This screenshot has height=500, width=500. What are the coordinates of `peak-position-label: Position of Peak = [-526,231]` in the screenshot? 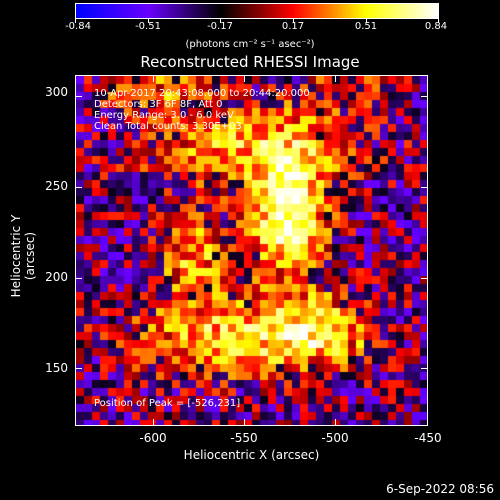 It's located at (167, 403).